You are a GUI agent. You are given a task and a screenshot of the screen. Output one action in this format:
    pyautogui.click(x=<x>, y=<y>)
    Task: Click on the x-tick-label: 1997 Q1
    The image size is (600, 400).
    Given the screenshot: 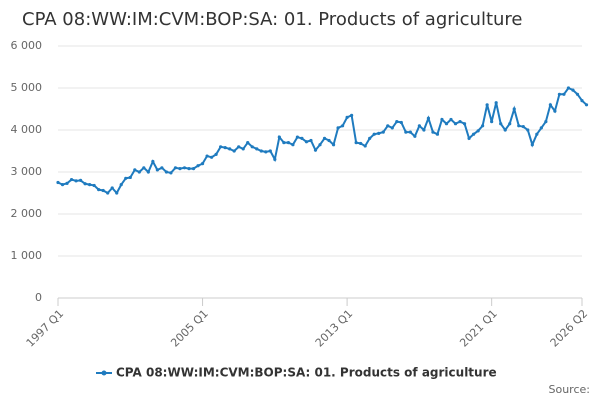 What is the action you would take?
    pyautogui.click(x=45, y=328)
    